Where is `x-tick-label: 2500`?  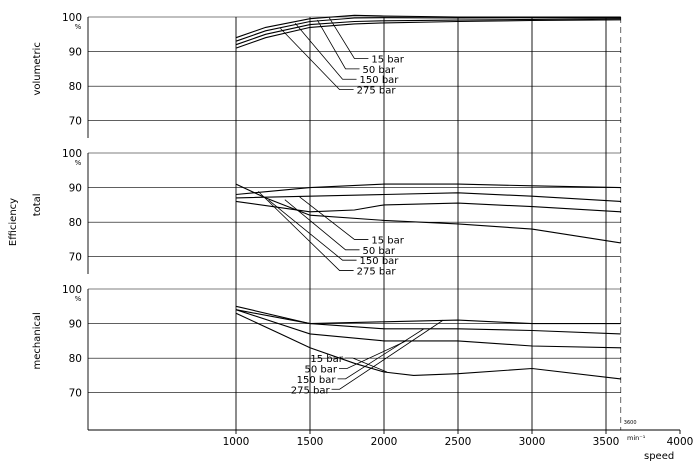 x-tick-label: 2500 is located at coordinates (458, 442).